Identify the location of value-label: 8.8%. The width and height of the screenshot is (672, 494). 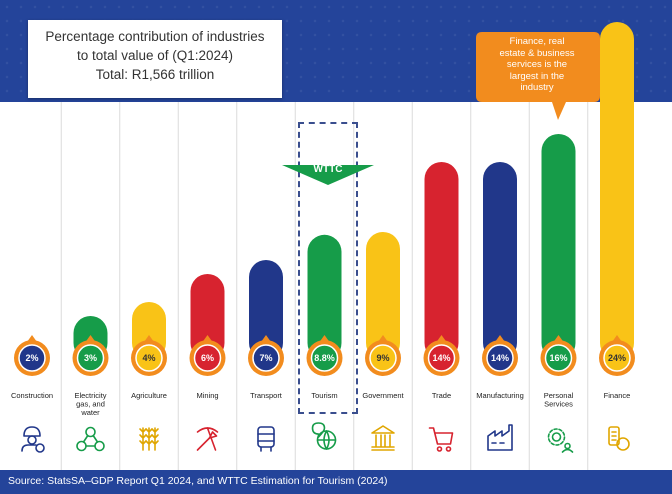
(324, 358).